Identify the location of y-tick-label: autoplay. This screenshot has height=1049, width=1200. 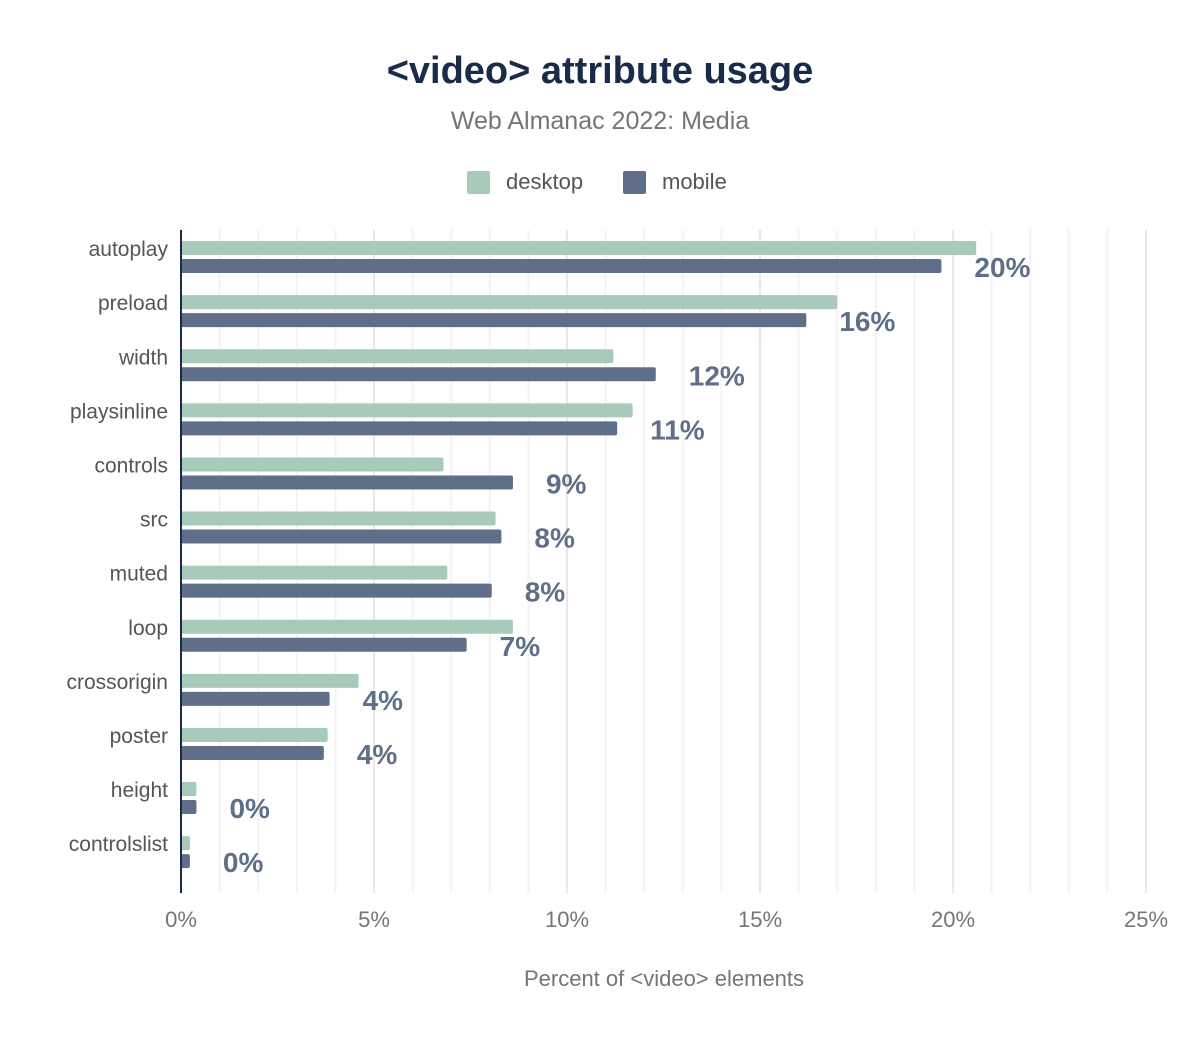
(129, 249).